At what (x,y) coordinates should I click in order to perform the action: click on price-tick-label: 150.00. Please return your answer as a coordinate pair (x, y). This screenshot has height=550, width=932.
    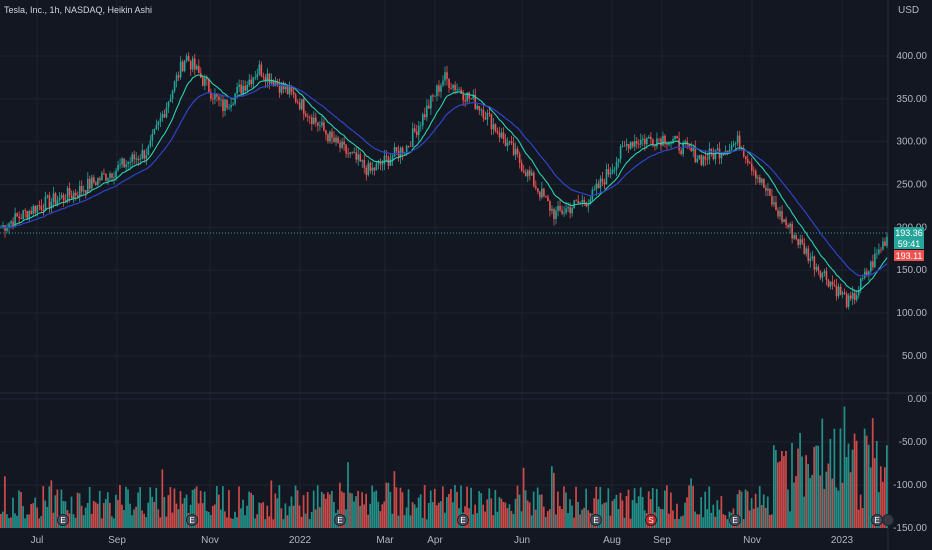
    Looking at the image, I should click on (911, 270).